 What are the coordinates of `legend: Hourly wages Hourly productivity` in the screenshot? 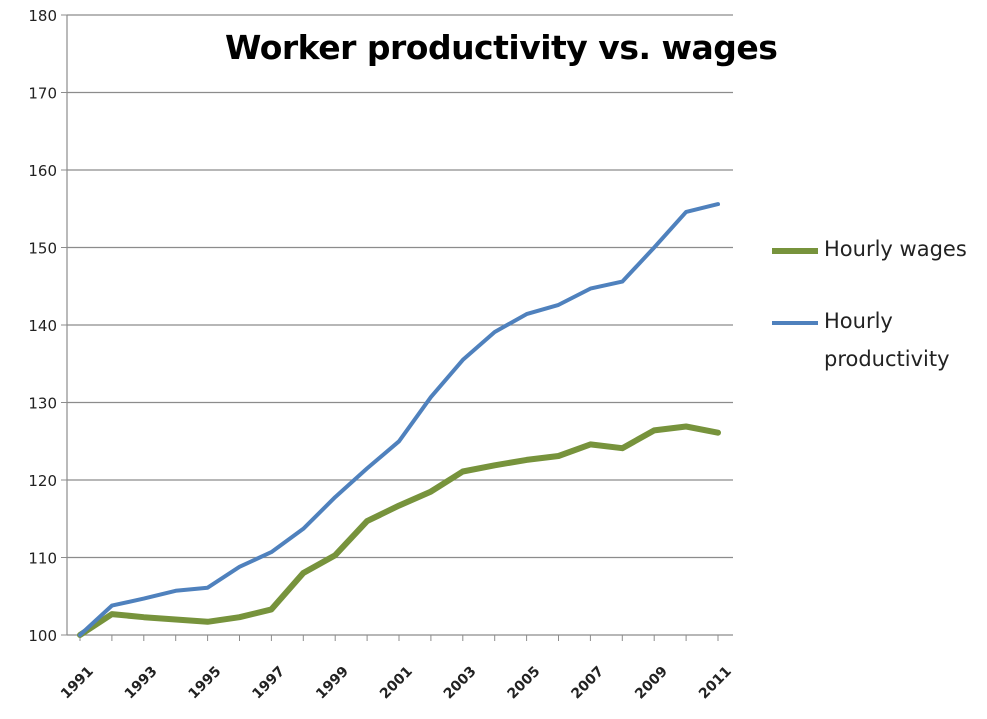 It's located at (877, 304).